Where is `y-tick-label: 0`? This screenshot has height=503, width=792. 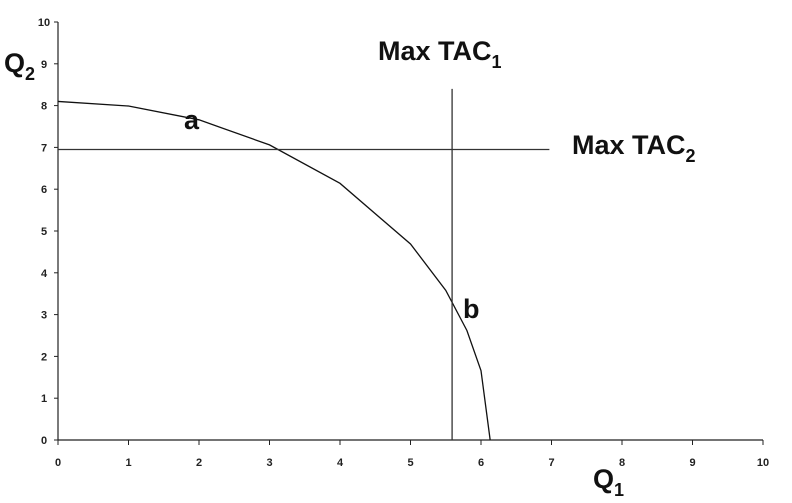 y-tick-label: 0 is located at coordinates (44, 441).